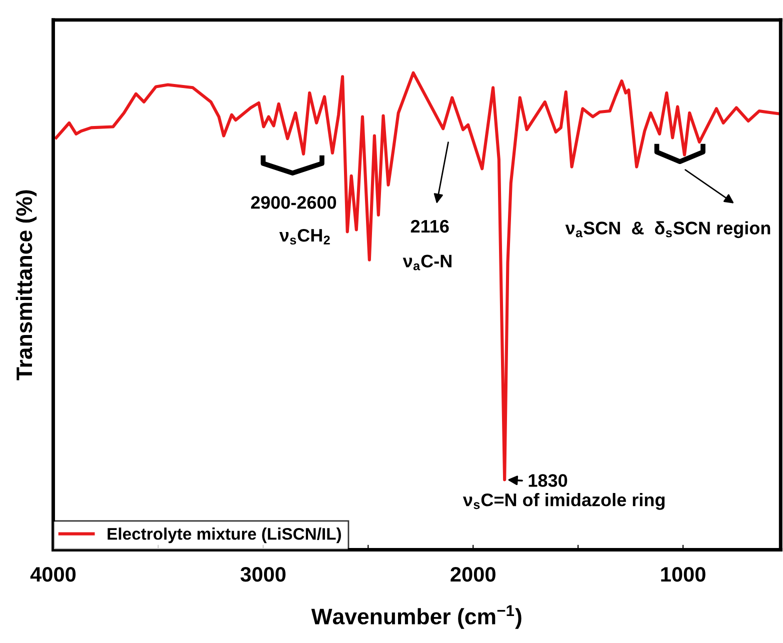  What do you see at coordinates (473, 574) in the screenshot?
I see `x-tick-label: 2000` at bounding box center [473, 574].